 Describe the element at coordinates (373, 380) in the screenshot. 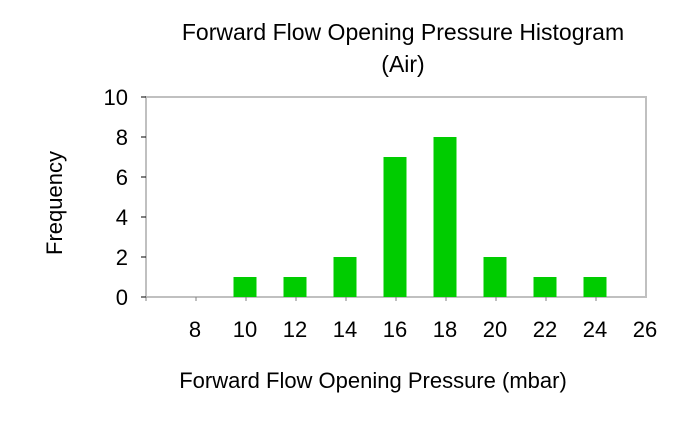

I see `x-axis-label: Forward Flow Opening Pressure (mbar)` at that location.